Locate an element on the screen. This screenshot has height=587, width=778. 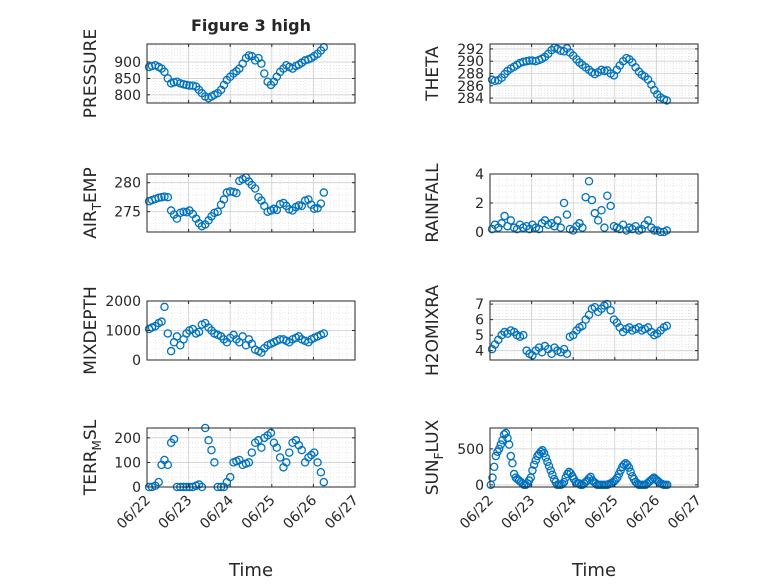
h2omixra-ylabel: H2OMIXRA is located at coordinates (433, 330).